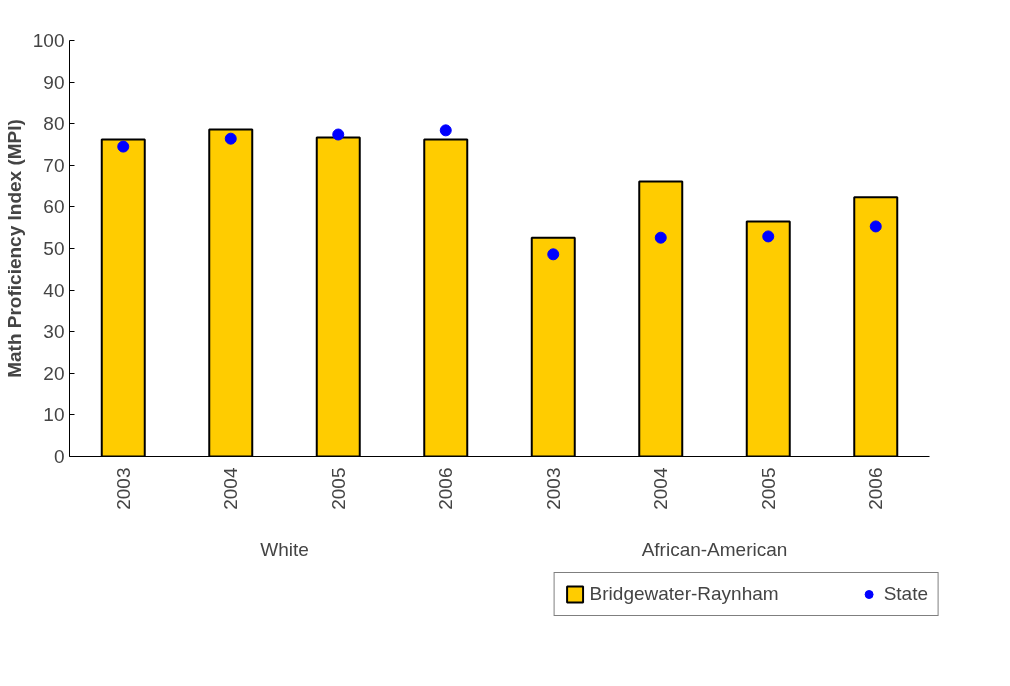  I want to click on text: White, so click(284, 549).